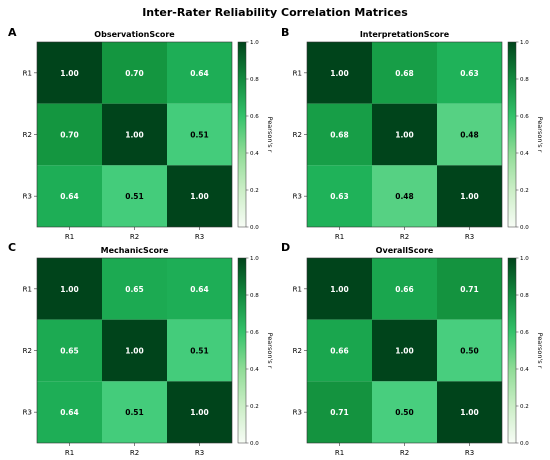  Describe the element at coordinates (285, 247) in the screenshot. I see `panel-label: D` at that location.